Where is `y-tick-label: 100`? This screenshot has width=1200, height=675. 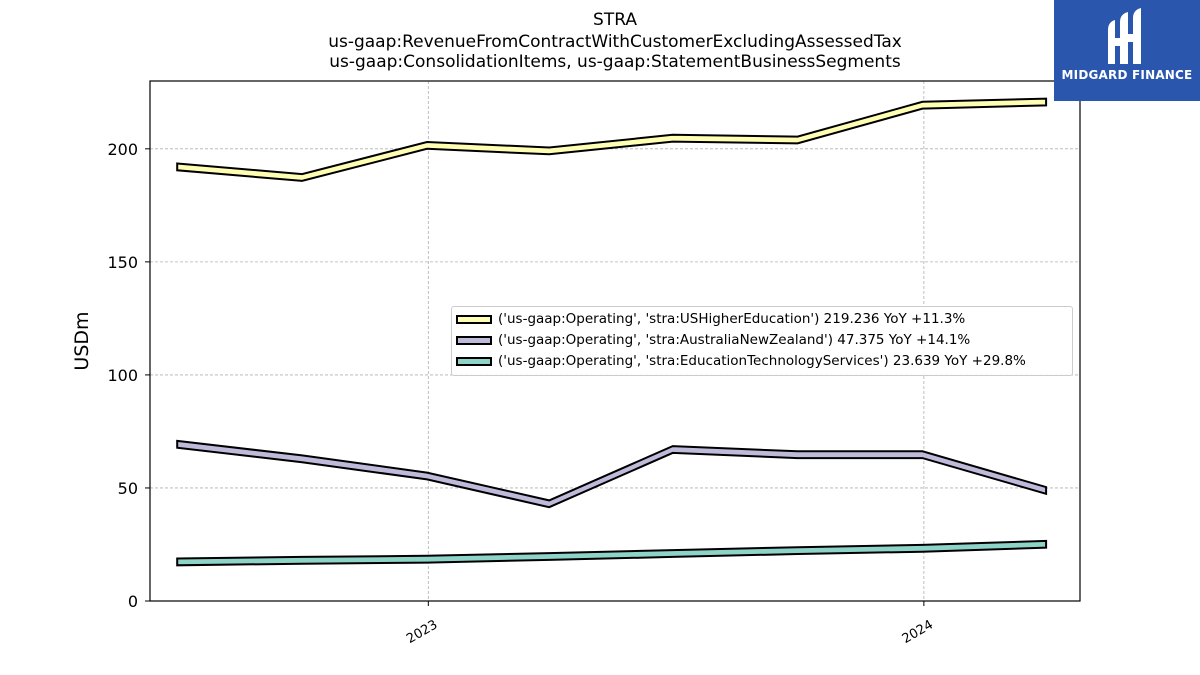
y-tick-label: 100 is located at coordinates (122, 375).